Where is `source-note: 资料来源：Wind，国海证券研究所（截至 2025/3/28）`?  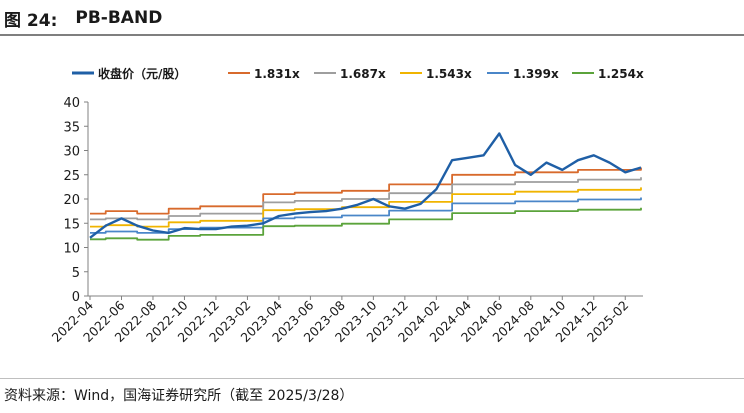
source-note: 资料来源：Wind，国海证券研究所（截至 2025/3/28） is located at coordinates (179, 396).